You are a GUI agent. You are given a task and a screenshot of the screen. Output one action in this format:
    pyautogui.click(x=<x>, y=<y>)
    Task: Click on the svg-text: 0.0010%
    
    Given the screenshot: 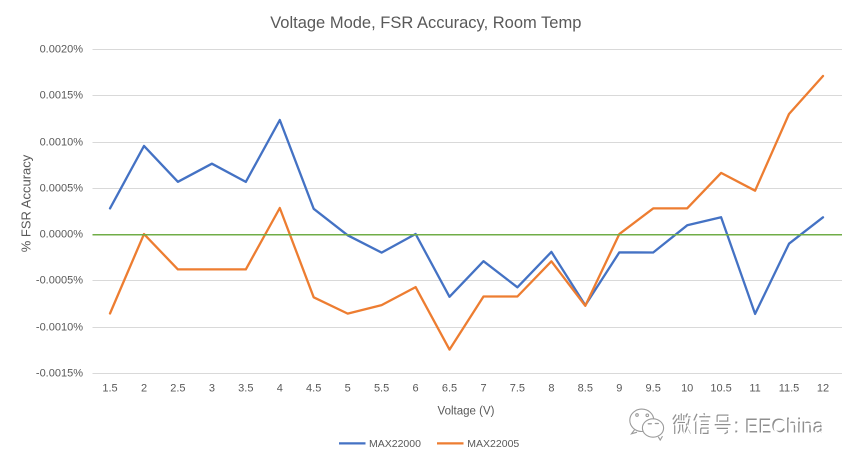 What is the action you would take?
    pyautogui.click(x=62, y=143)
    